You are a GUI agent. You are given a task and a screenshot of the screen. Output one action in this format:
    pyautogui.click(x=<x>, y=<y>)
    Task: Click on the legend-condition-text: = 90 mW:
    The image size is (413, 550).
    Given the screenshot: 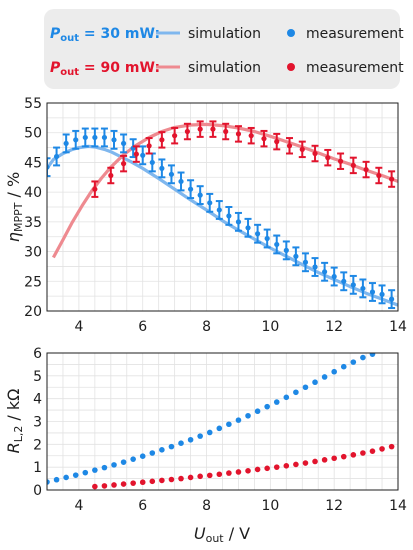 What is the action you would take?
    pyautogui.click(x=119, y=68)
    